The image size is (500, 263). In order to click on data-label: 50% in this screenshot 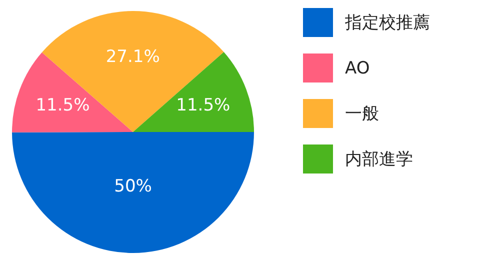, I will do `click(133, 186)`.